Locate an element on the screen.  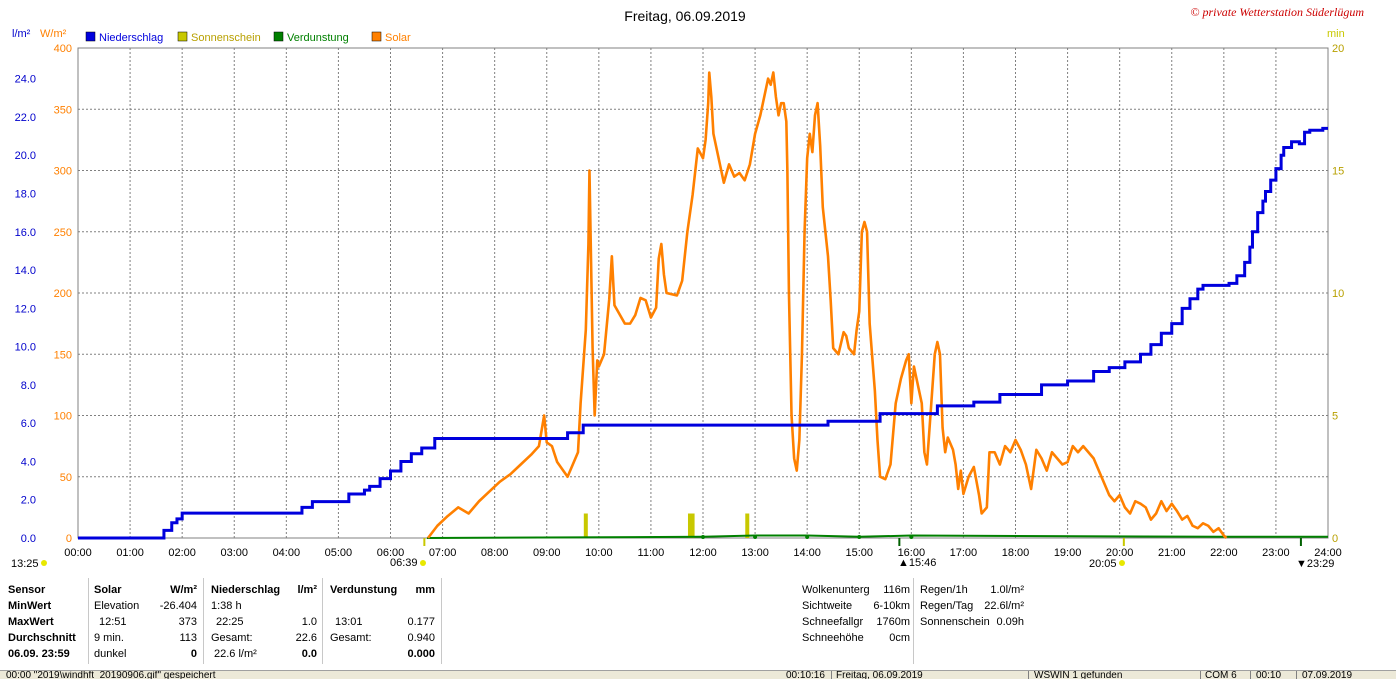
legend-label: Niederschlag is located at coordinates (131, 38).